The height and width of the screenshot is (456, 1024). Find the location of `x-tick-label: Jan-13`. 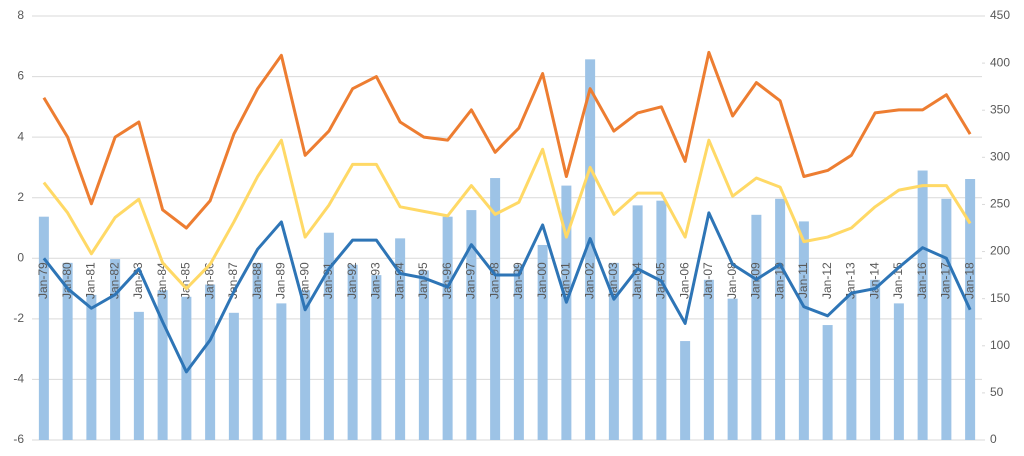

x-tick-label: Jan-13 is located at coordinates (851, 280).